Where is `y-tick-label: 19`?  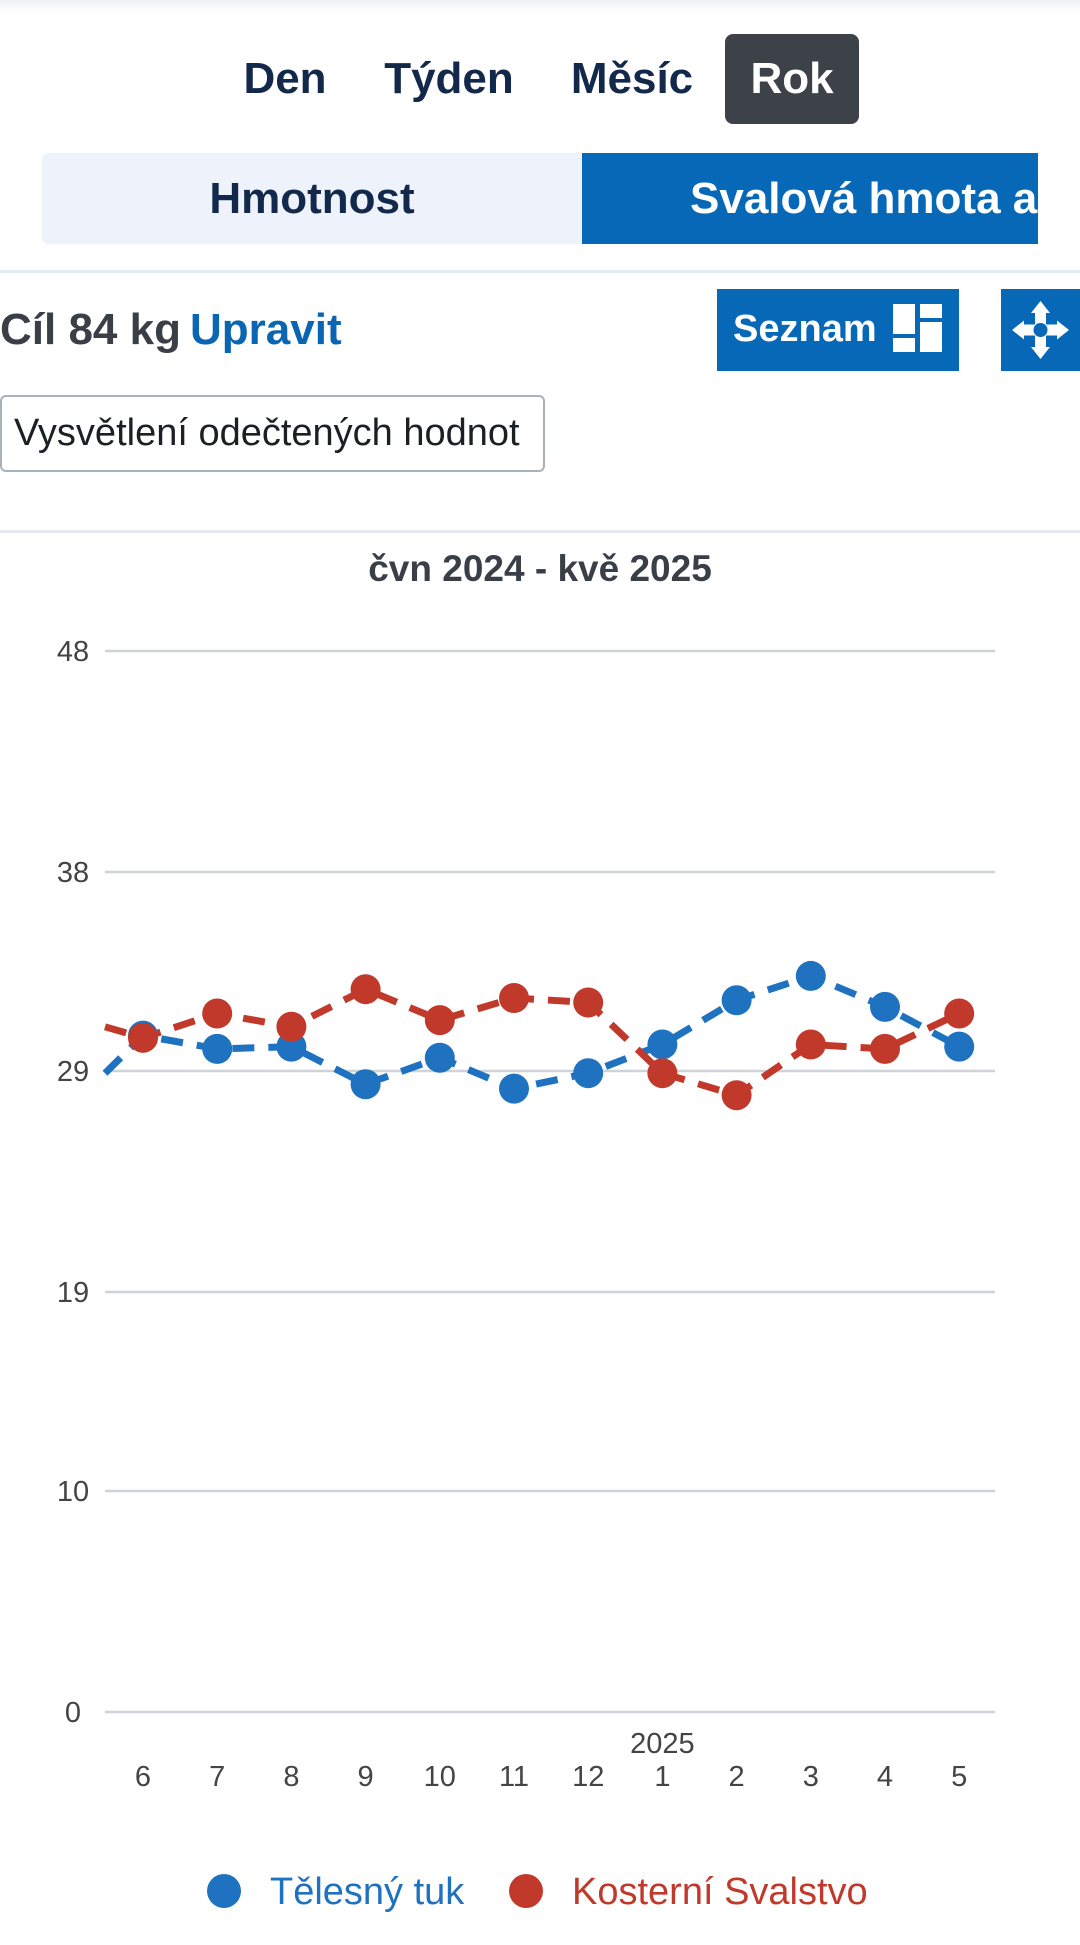 y-tick-label: 19 is located at coordinates (73, 1293).